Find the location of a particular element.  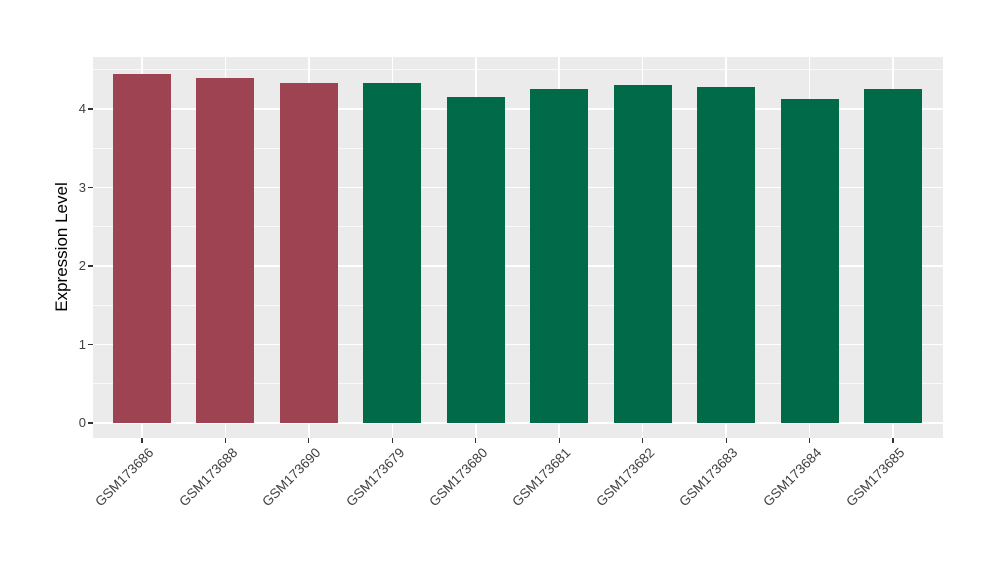

bar-GSM173686 is located at coordinates (142, 248).